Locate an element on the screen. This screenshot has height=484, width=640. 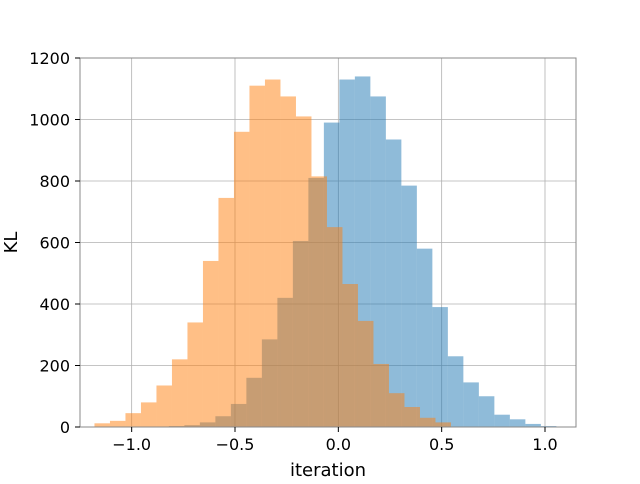
x-tick-label: 0.0 is located at coordinates (338, 444).